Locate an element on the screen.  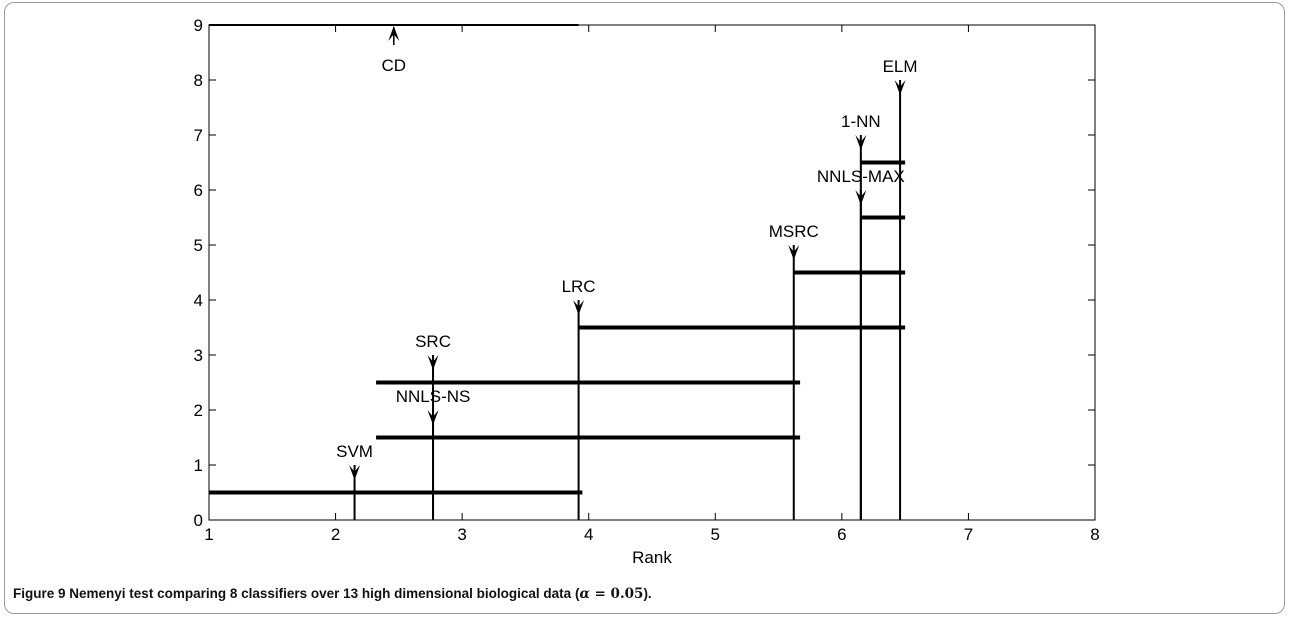
y-tick-label: 1 is located at coordinates (198, 465).